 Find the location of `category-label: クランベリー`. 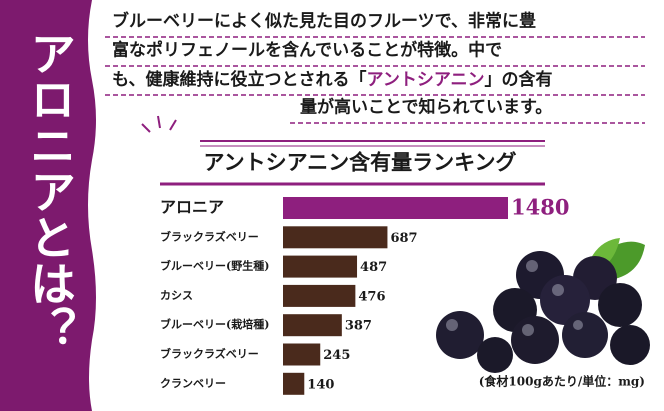

category-label: クランベリー is located at coordinates (193, 383).